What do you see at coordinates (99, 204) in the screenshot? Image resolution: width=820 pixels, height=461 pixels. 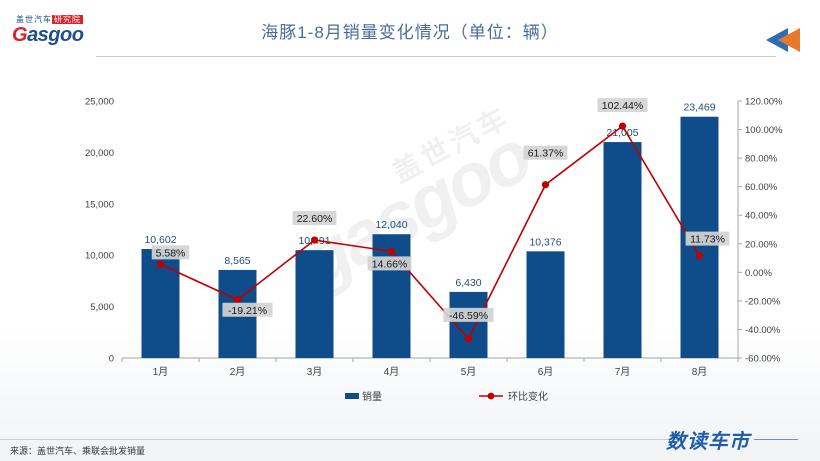 I see `y-left-tick-label: 15,000` at bounding box center [99, 204].